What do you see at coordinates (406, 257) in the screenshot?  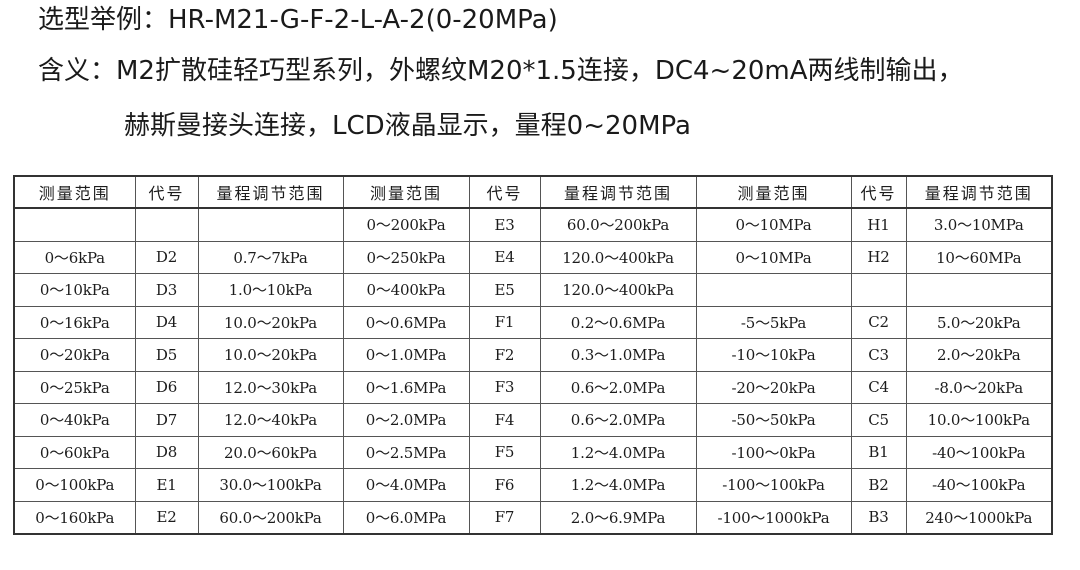 I see `table-cell: 0～250kPa` at bounding box center [406, 257].